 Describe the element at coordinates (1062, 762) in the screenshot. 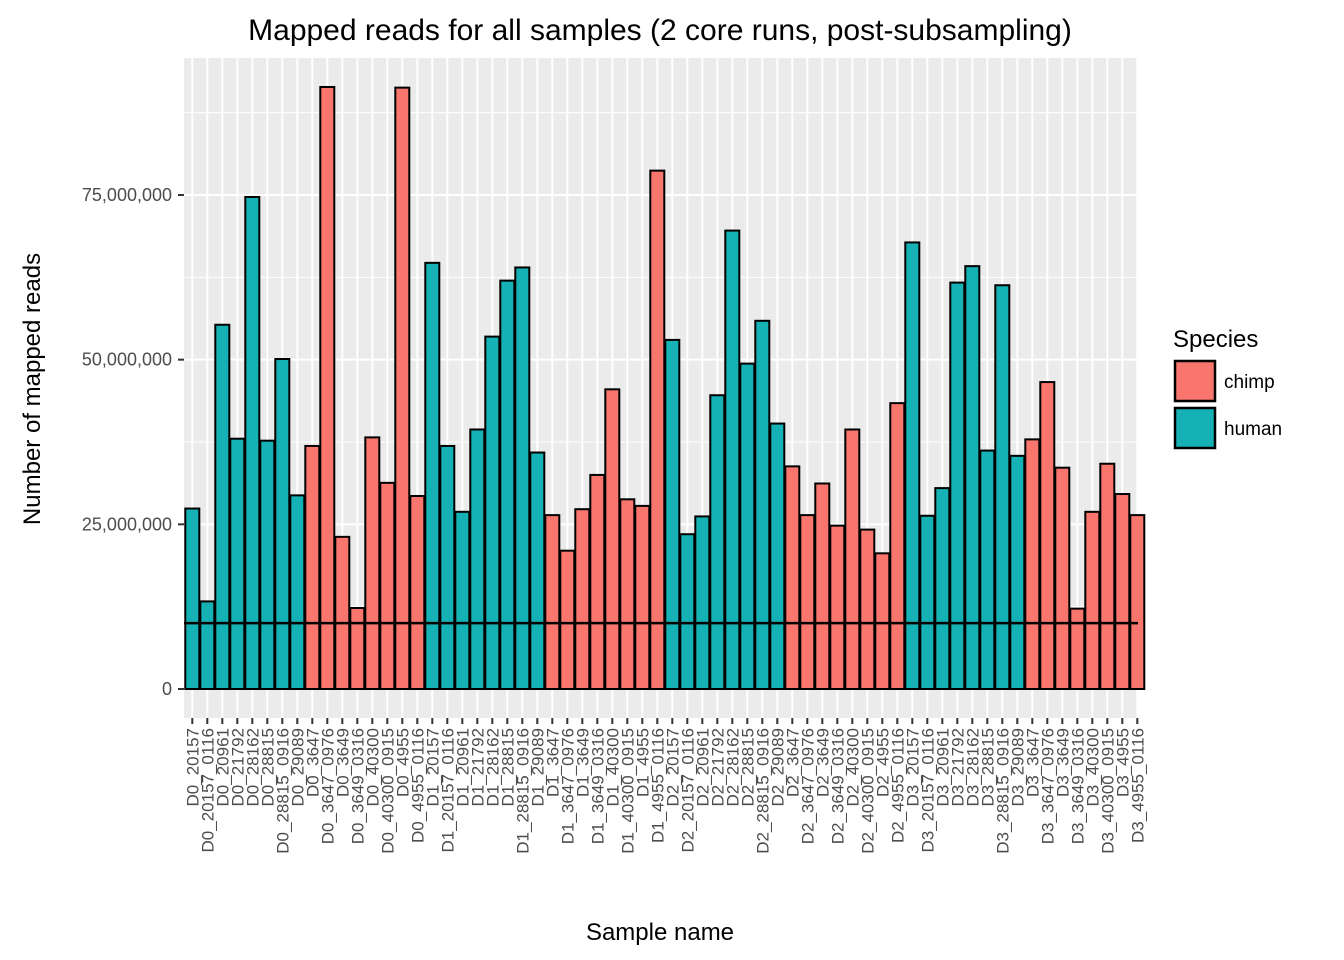

I see `x-tick-label: D3_3649` at that location.